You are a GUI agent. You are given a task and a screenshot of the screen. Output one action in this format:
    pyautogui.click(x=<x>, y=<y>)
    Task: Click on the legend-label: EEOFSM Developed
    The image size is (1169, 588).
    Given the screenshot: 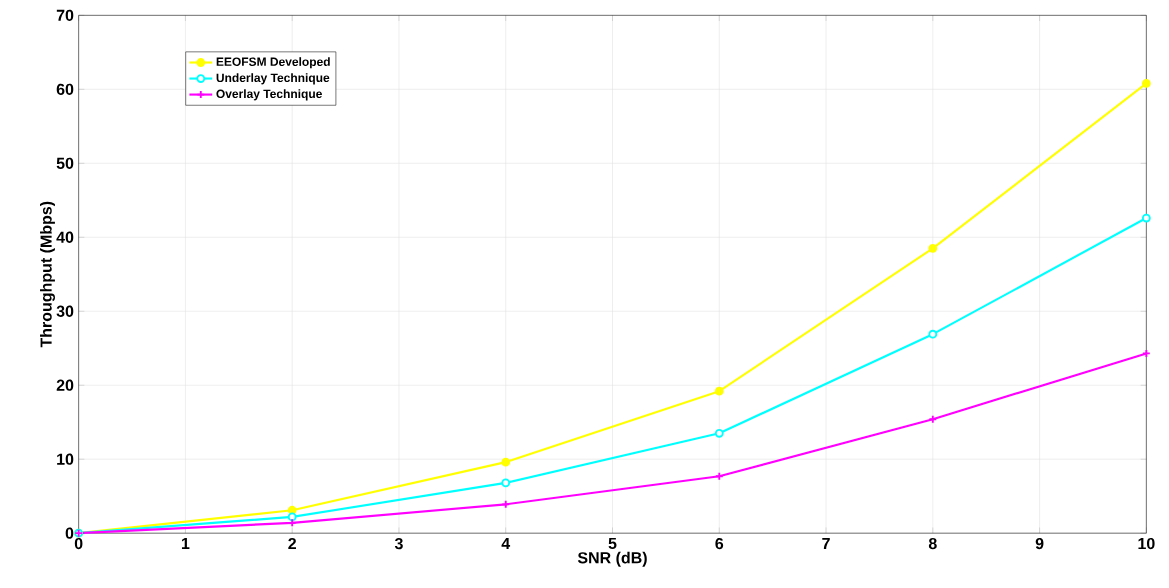 What is the action you would take?
    pyautogui.click(x=273, y=63)
    